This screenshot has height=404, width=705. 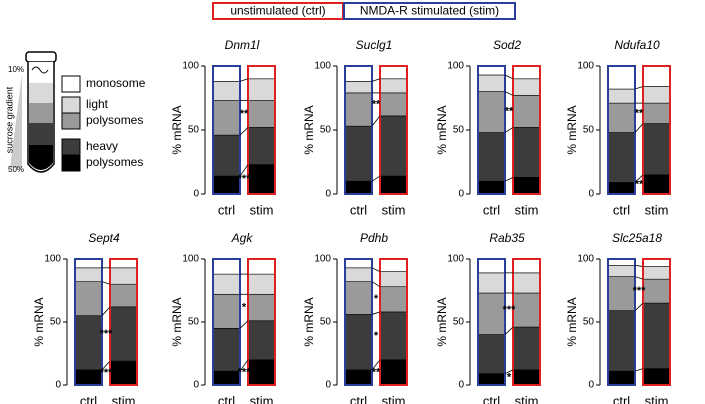 What do you see at coordinates (71, 147) in the screenshot?
I see `legend-swatch` at bounding box center [71, 147].